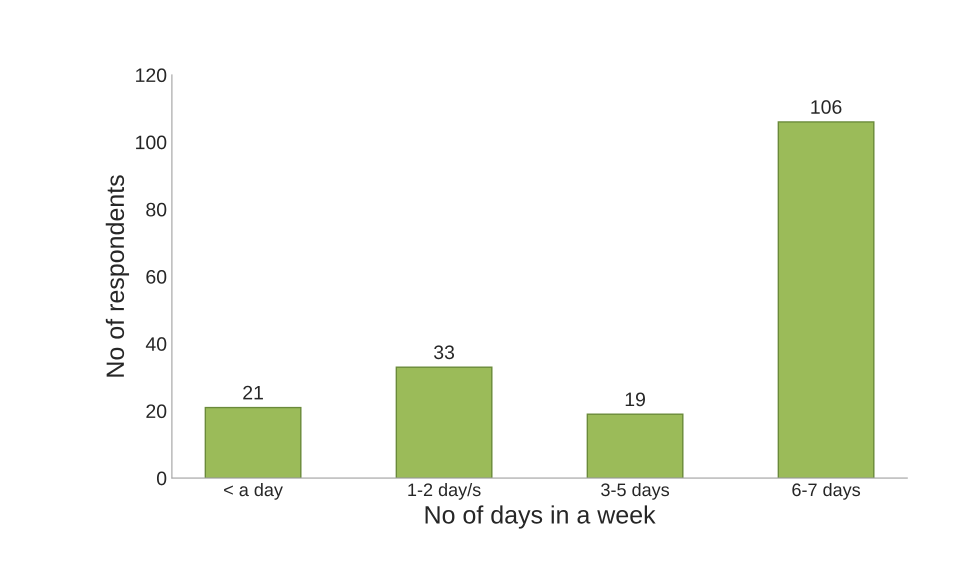  What do you see at coordinates (826, 491) in the screenshot?
I see `x-tick-label: 6-7 days` at bounding box center [826, 491].